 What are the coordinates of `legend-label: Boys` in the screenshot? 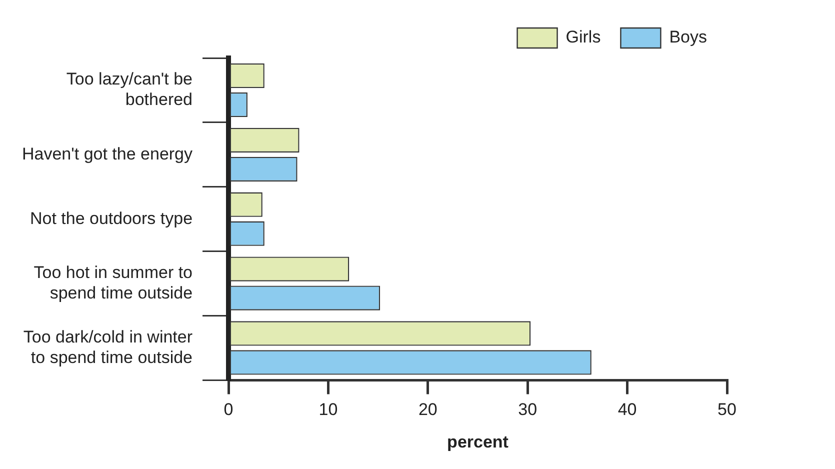 It's located at (688, 37).